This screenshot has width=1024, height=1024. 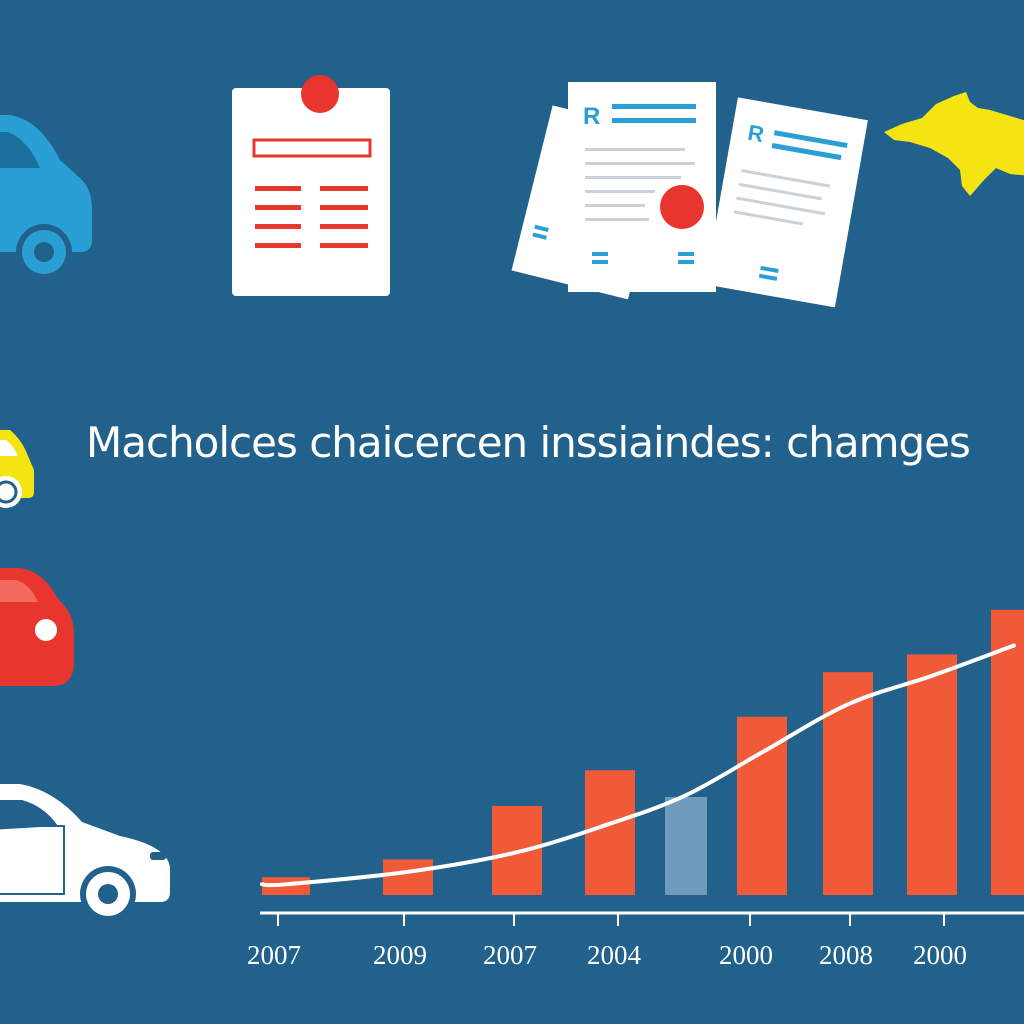 I want to click on x-axis-tick-label: 2009, so click(x=400, y=955).